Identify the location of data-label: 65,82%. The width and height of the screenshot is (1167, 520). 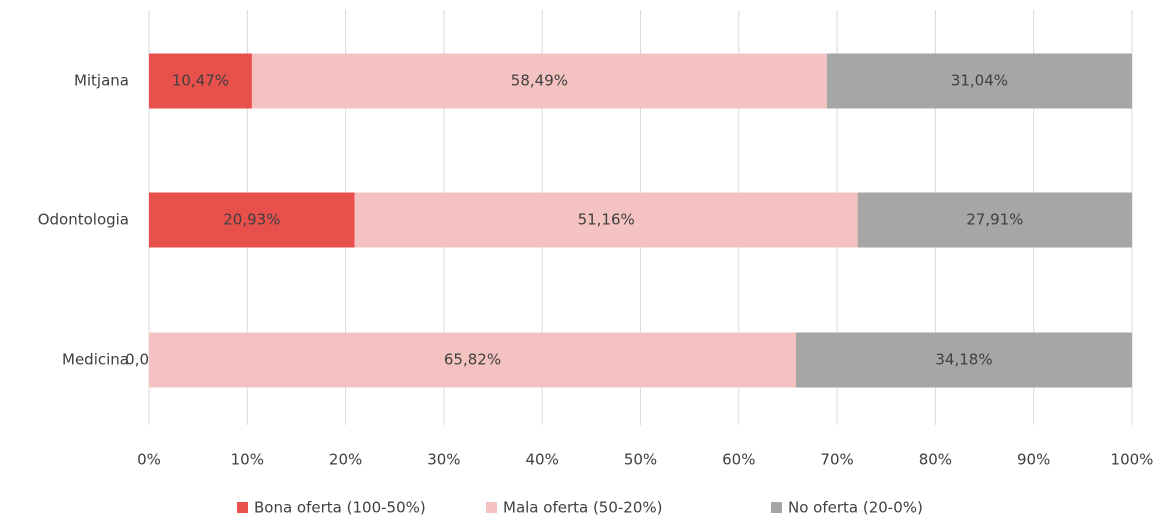
(472, 360).